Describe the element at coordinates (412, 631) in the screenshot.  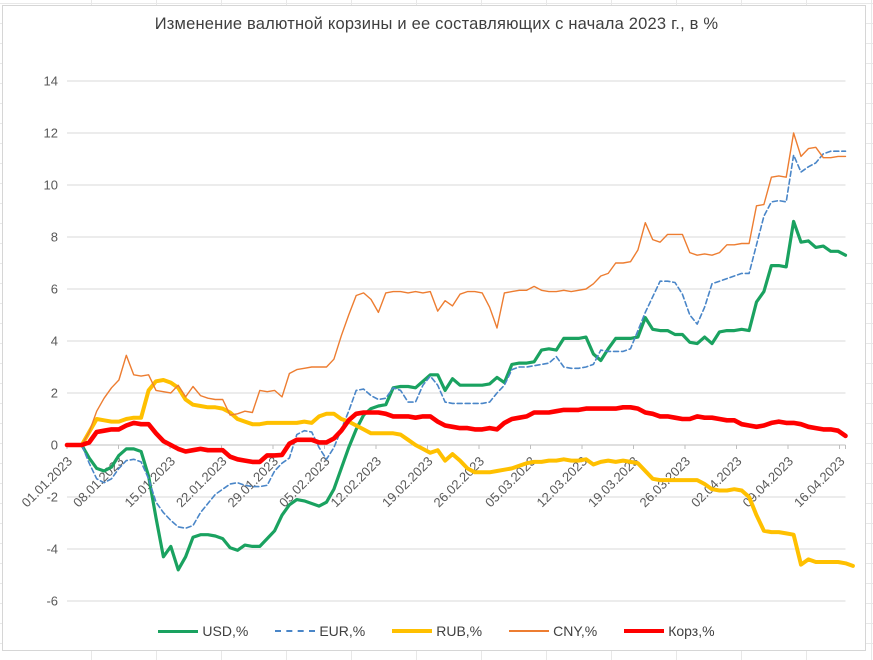
I see `legend-swatch-rub` at that location.